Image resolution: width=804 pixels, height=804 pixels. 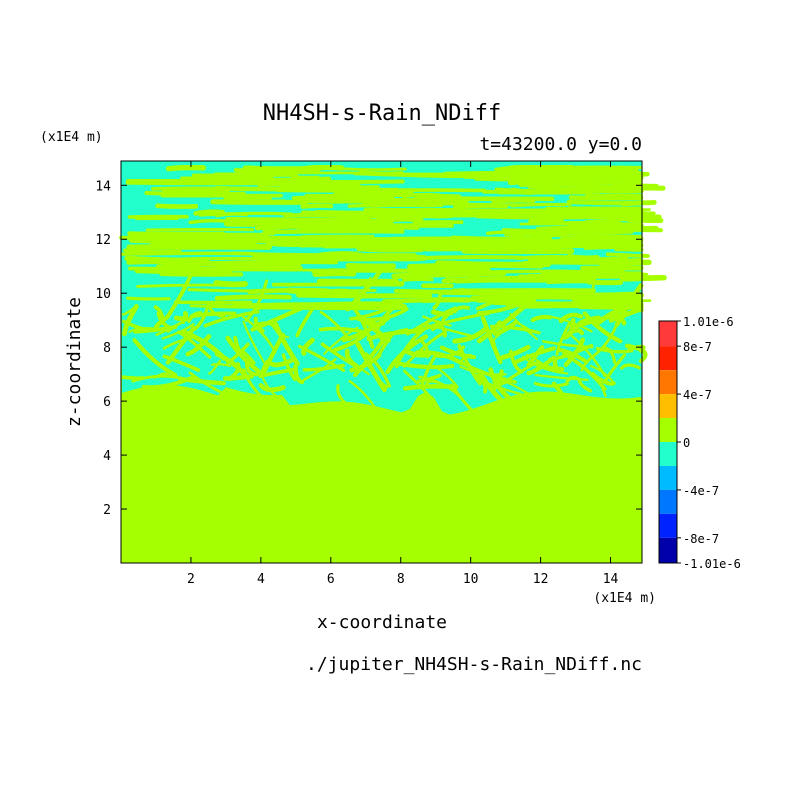 I want to click on colorbar-label: 0, so click(x=686, y=443).